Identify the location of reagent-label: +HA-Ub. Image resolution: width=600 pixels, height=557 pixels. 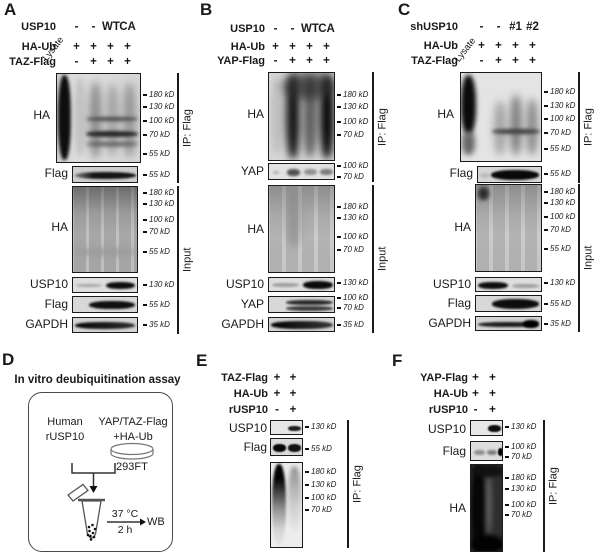
(133, 437).